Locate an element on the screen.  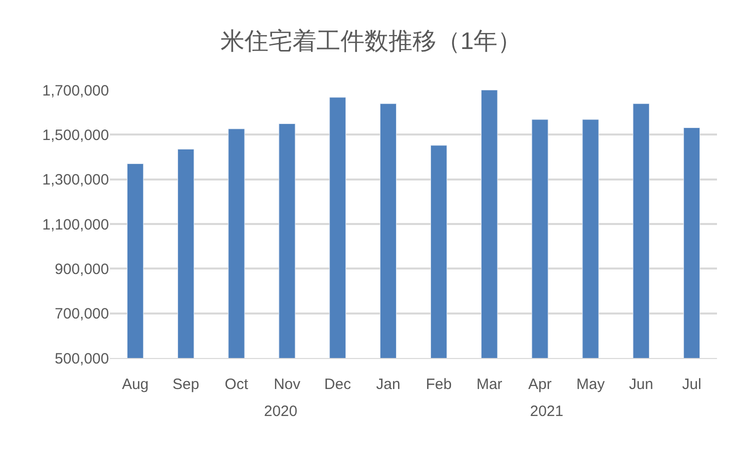
x-tick-label: Oct is located at coordinates (236, 384).